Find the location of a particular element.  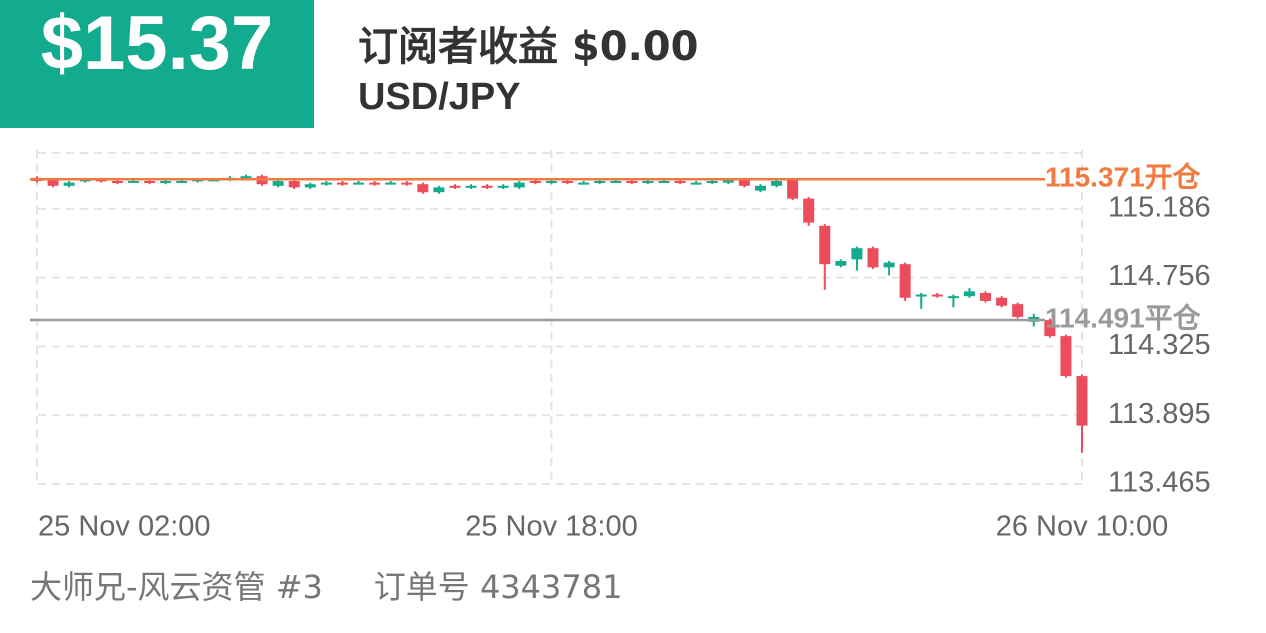

amount-box is located at coordinates (157, 64).